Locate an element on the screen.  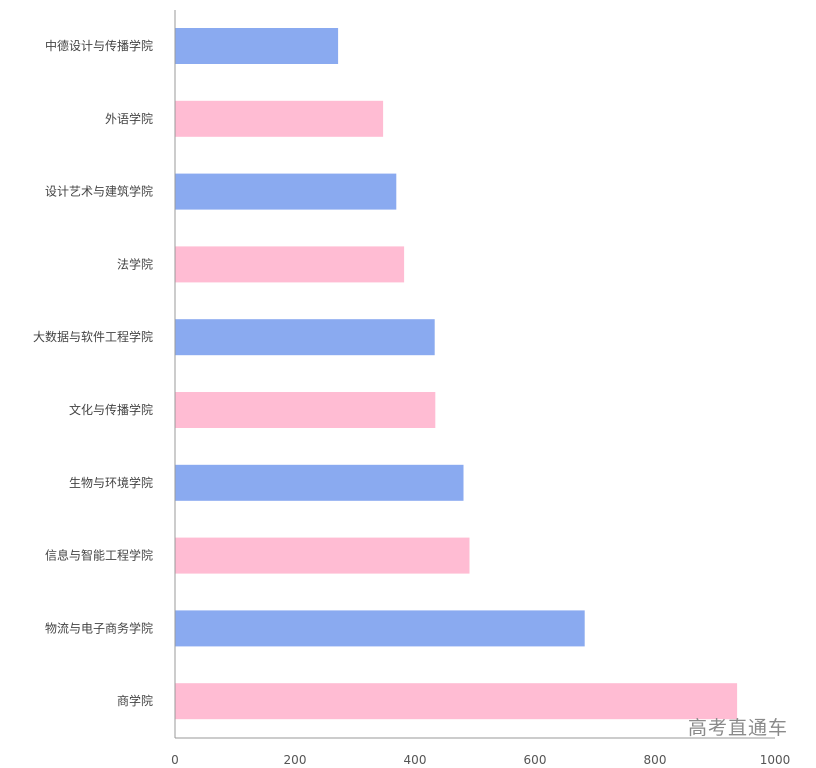
category-label: 设计艺术与建筑学院 is located at coordinates (99, 191).